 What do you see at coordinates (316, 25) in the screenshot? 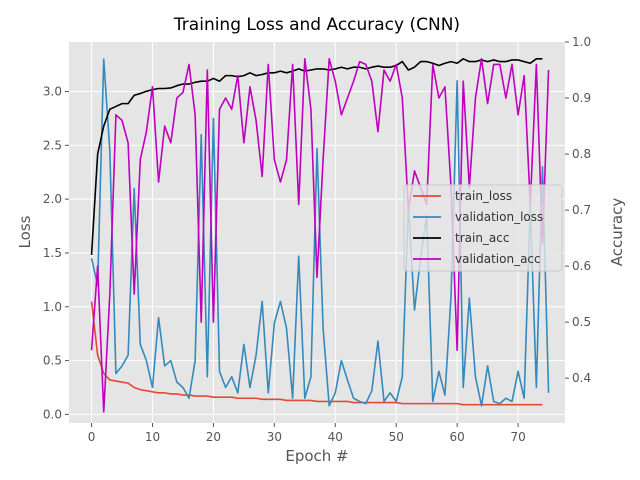
I see `chart-title: Training Loss and Accuracy (CNN)` at bounding box center [316, 25].